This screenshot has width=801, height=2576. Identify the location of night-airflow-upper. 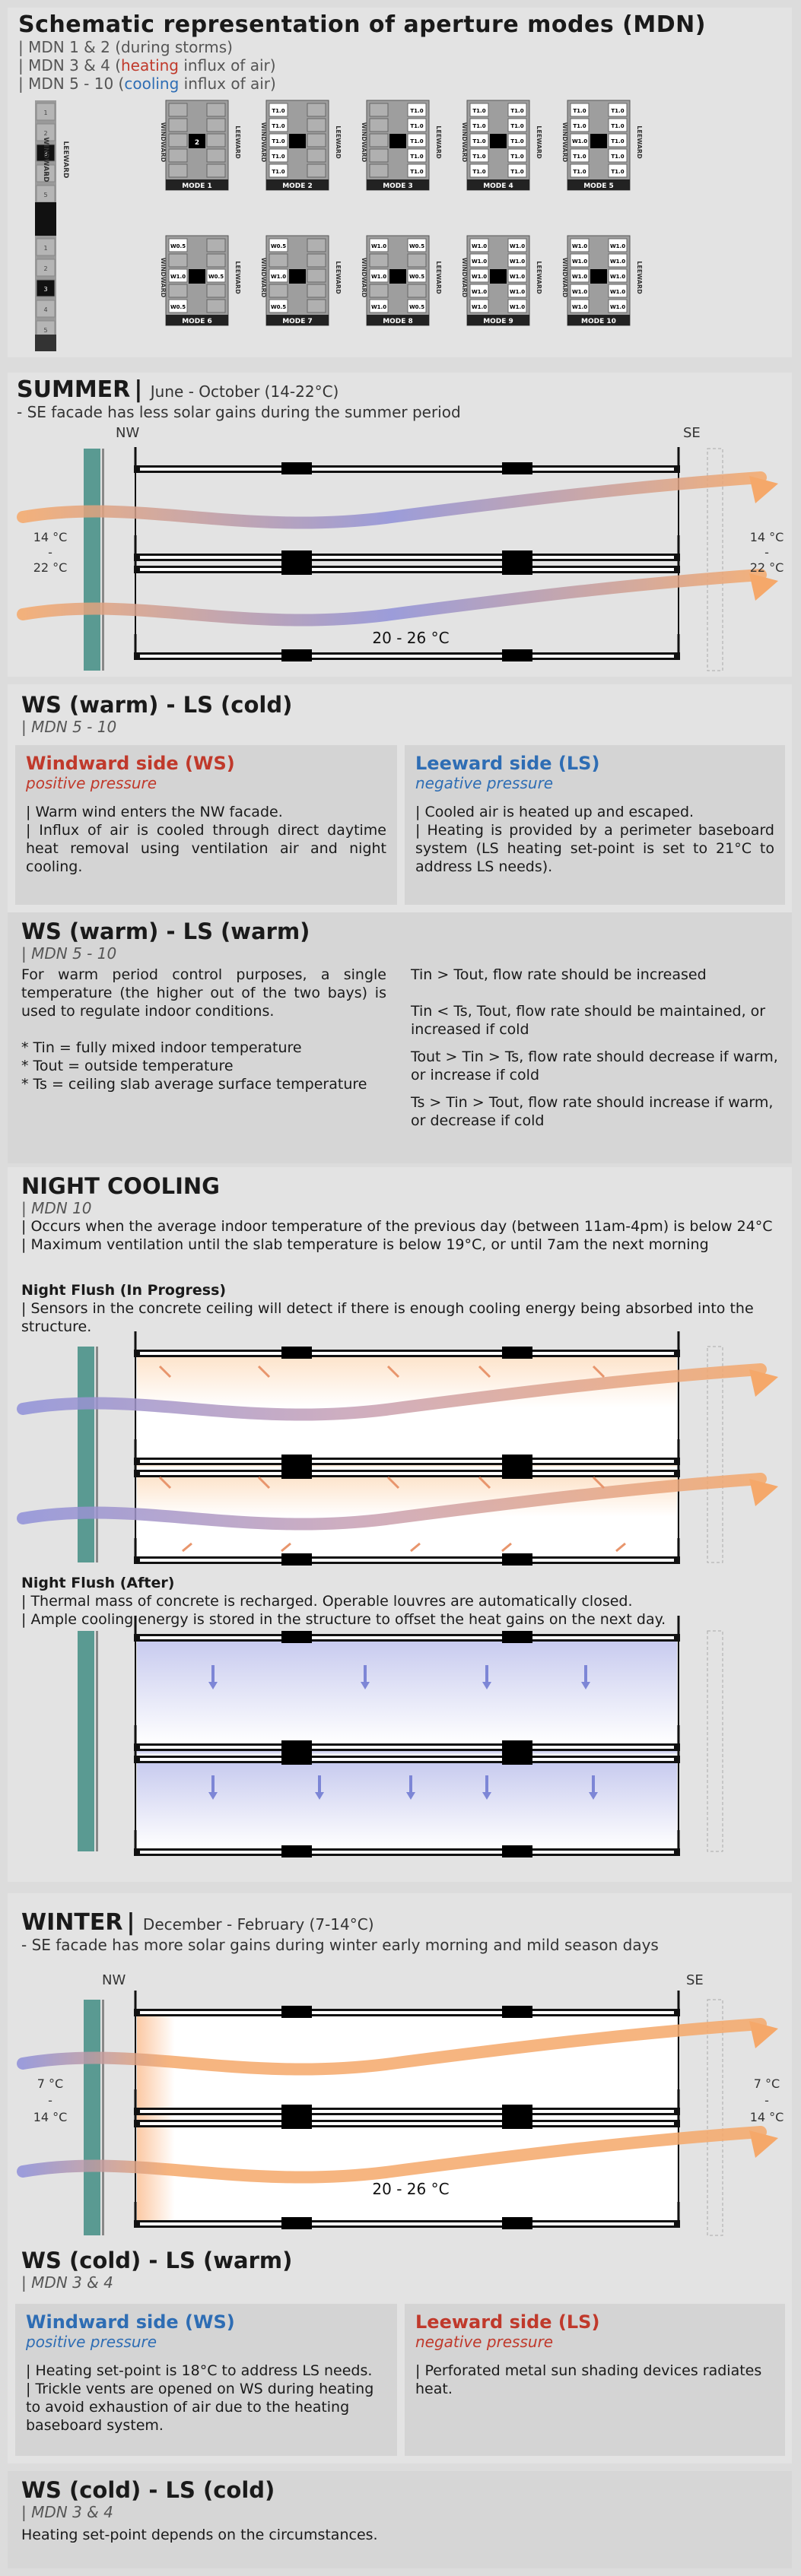
(392, 1392).